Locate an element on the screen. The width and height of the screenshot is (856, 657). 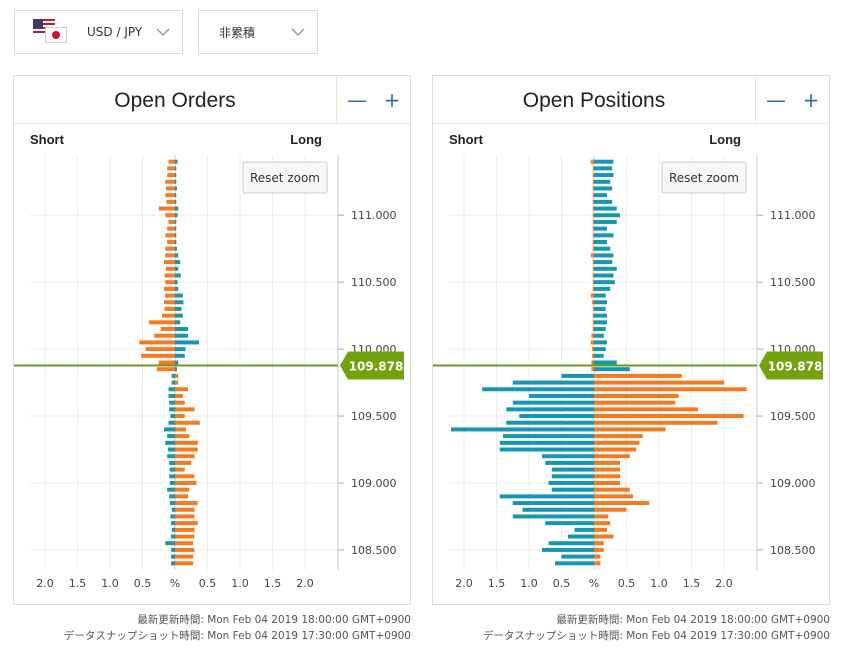
zoom-in-button: + is located at coordinates (392, 100).